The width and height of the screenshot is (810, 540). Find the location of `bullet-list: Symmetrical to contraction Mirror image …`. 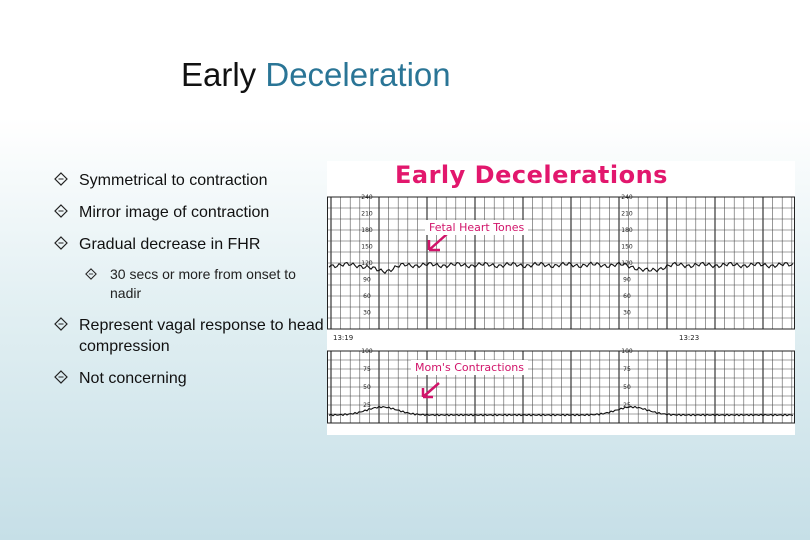

bullet-list: Symmetrical to contraction Mirror image … is located at coordinates (189, 279).